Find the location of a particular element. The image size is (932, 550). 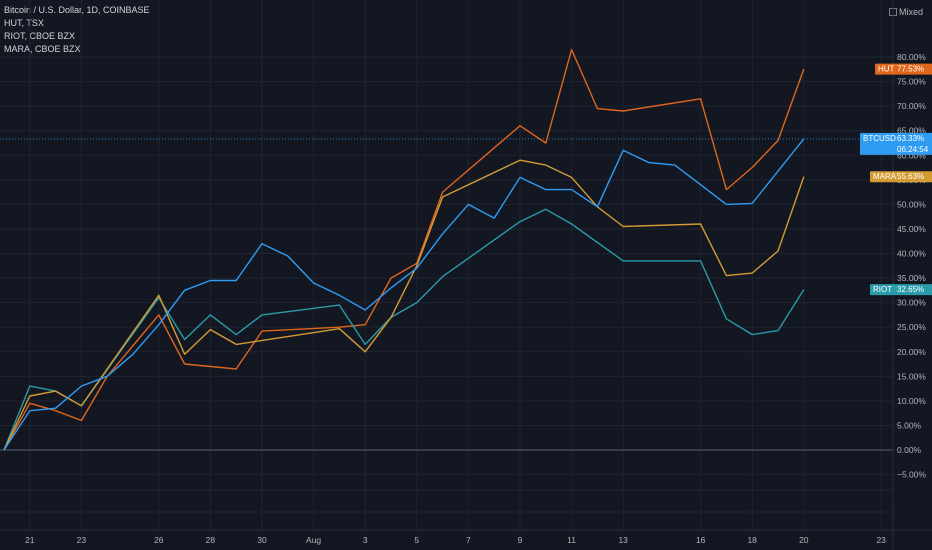

x-tick-label: 21 is located at coordinates (30, 540).